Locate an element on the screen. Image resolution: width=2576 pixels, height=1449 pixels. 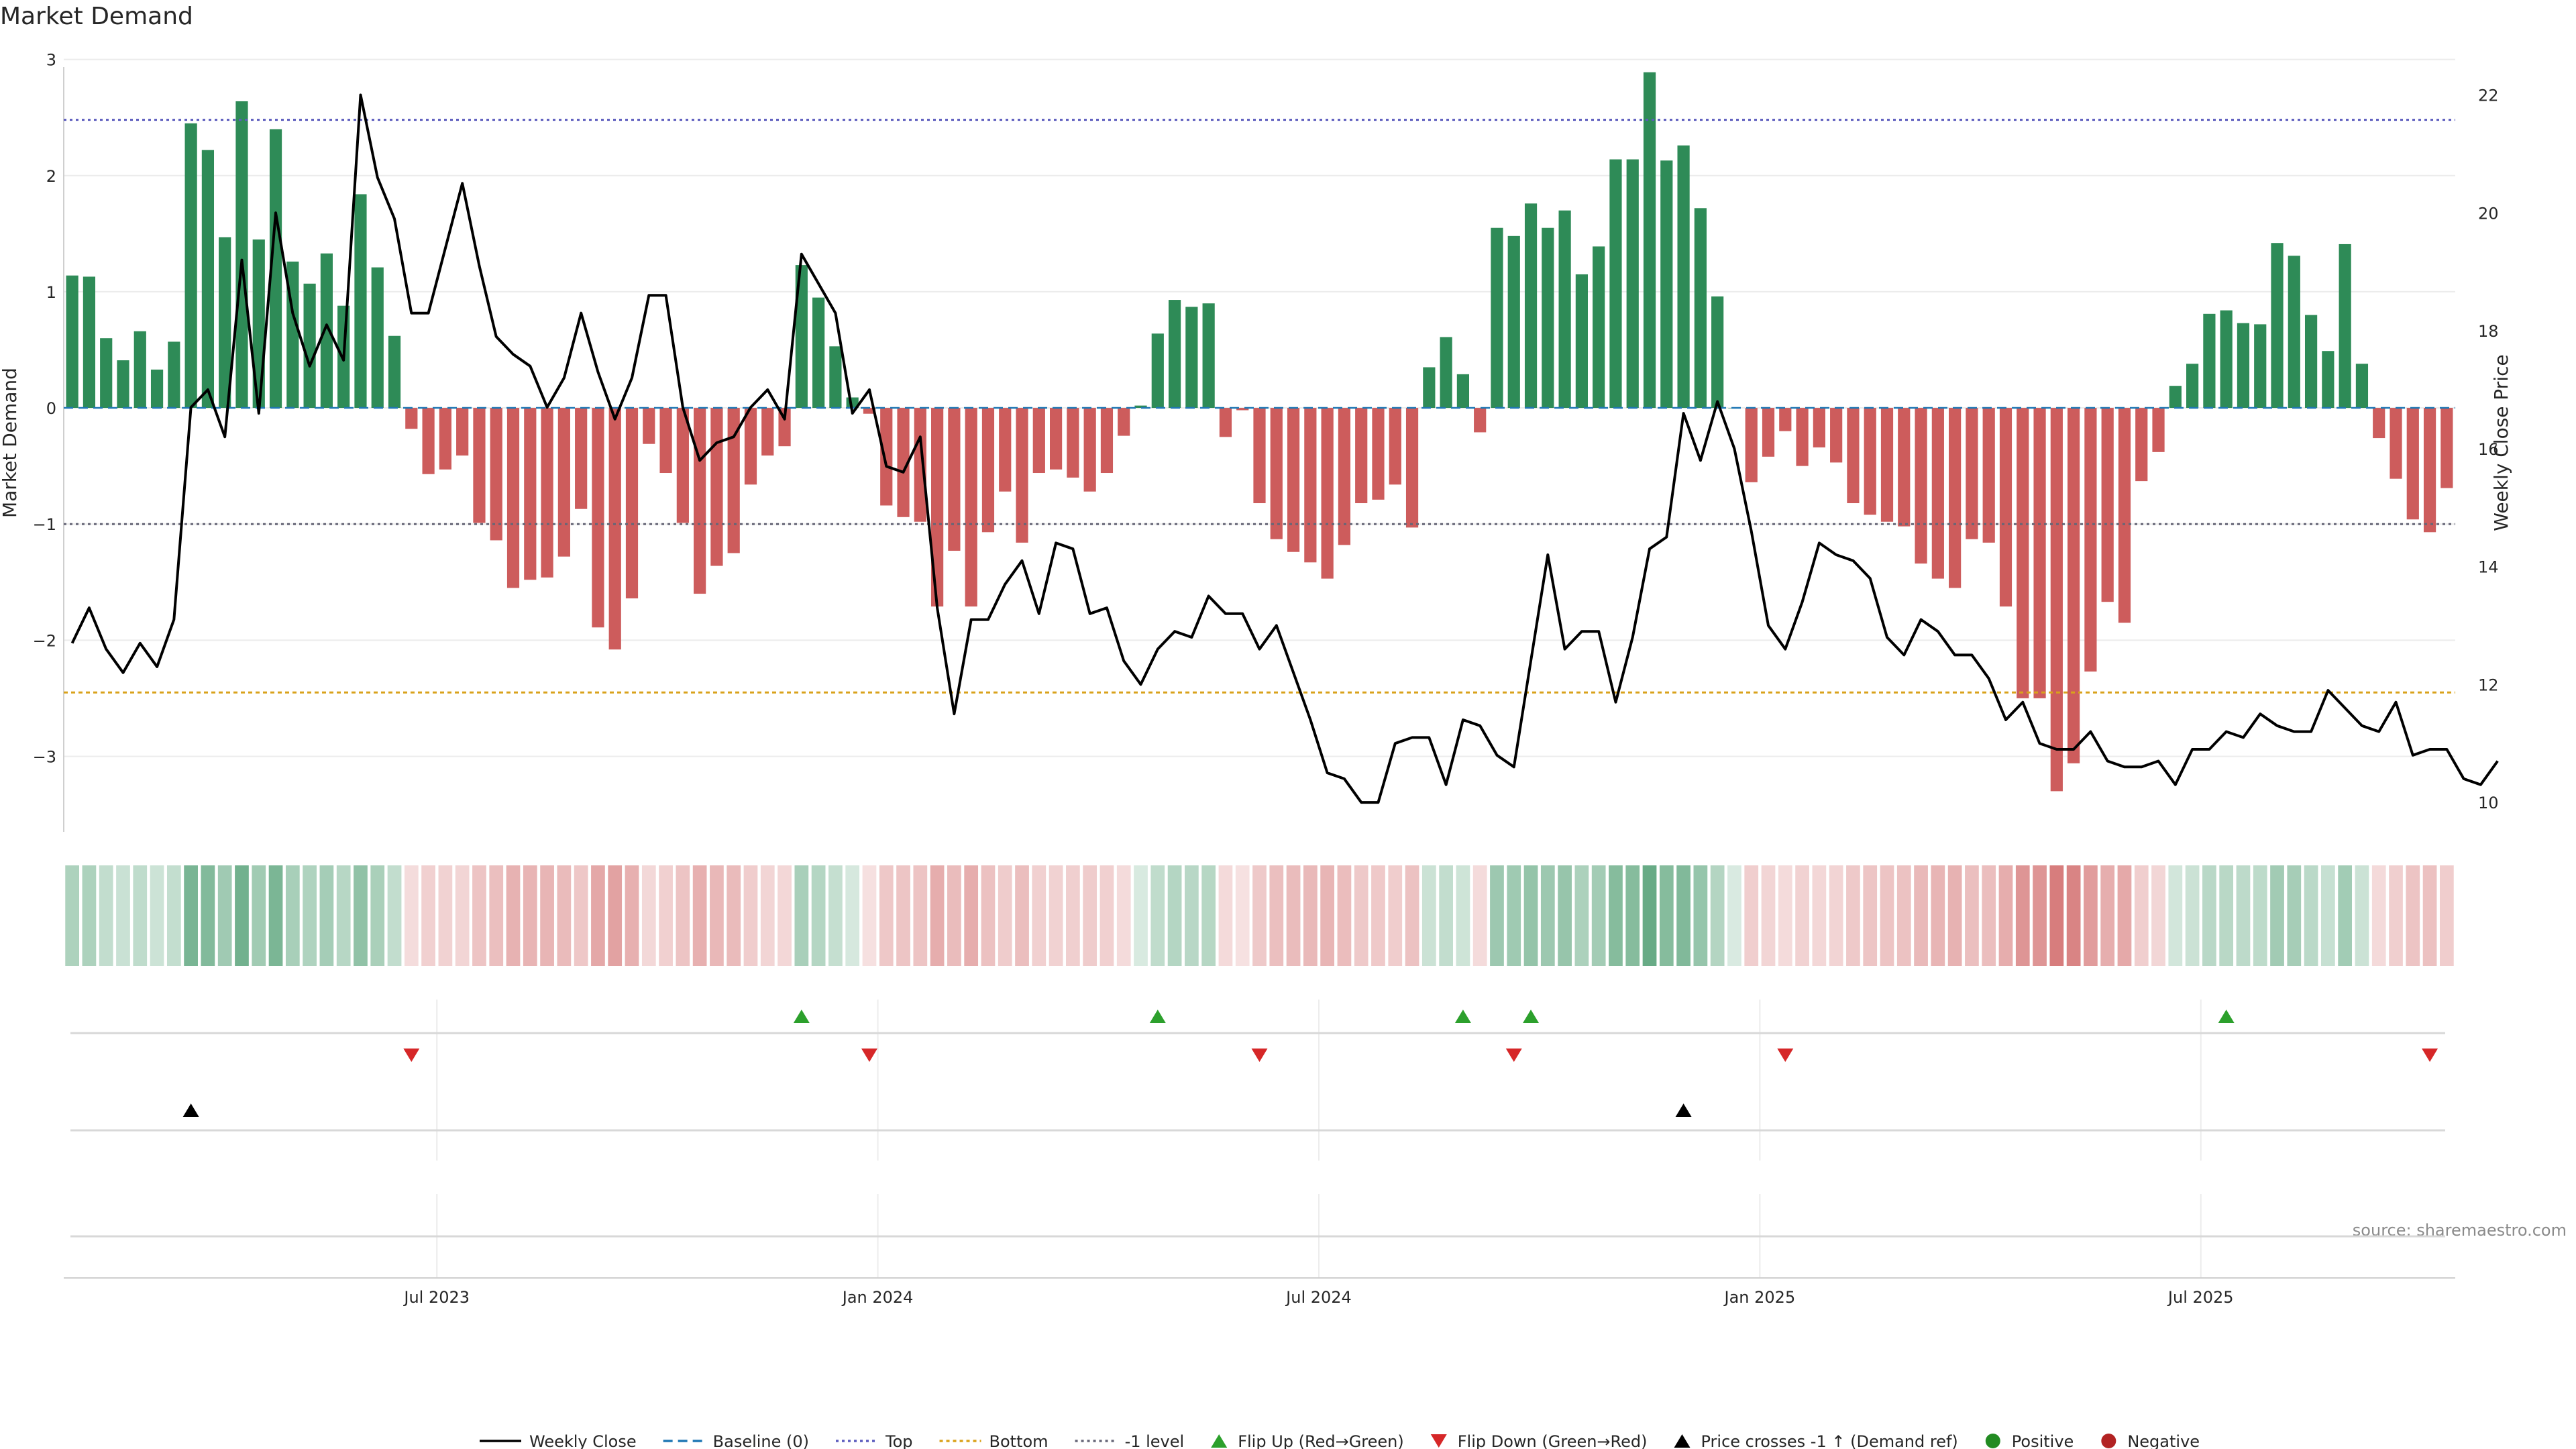
x-tick-label: Jul 2025 is located at coordinates (2200, 1297).